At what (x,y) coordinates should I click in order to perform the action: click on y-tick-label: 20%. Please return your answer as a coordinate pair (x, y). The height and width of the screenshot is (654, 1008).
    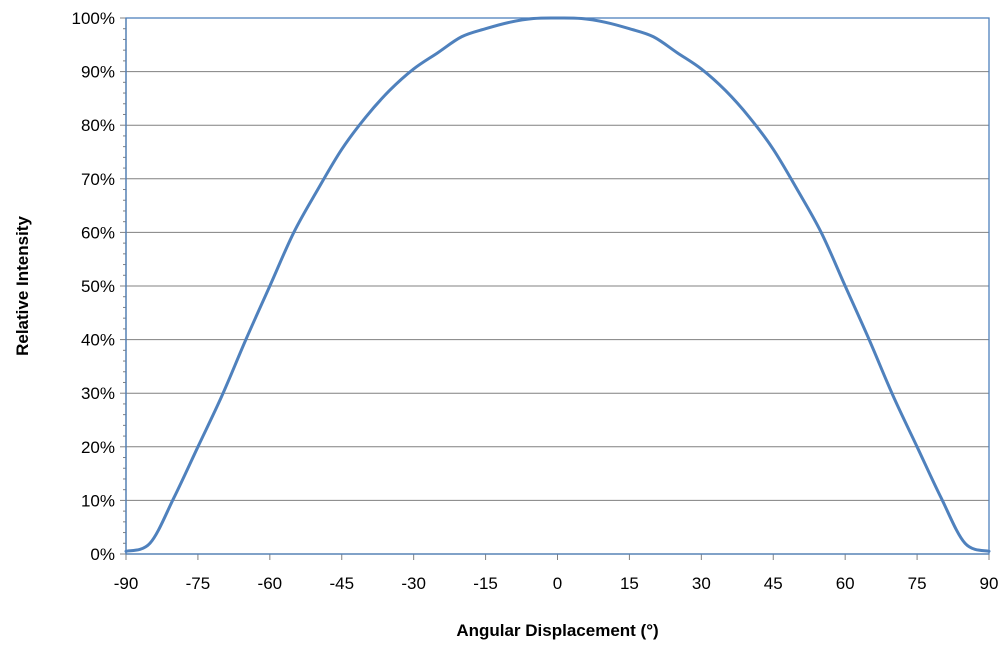
    Looking at the image, I should click on (98, 447).